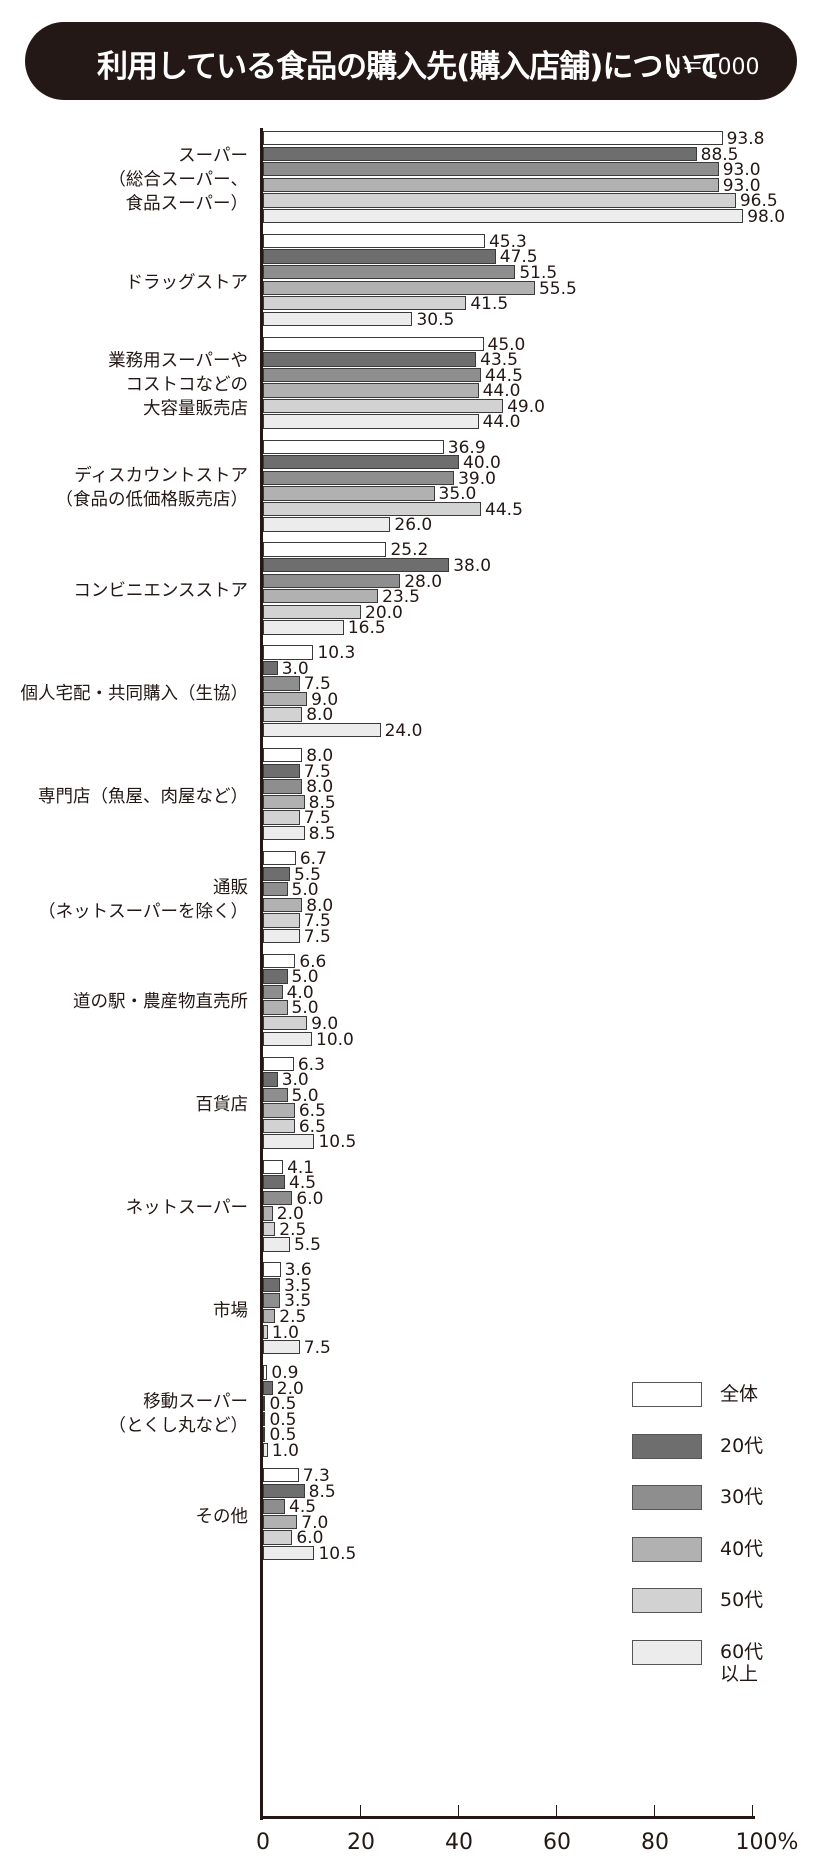 The height and width of the screenshot is (1867, 820). I want to click on legend-label: 全体, so click(739, 1394).